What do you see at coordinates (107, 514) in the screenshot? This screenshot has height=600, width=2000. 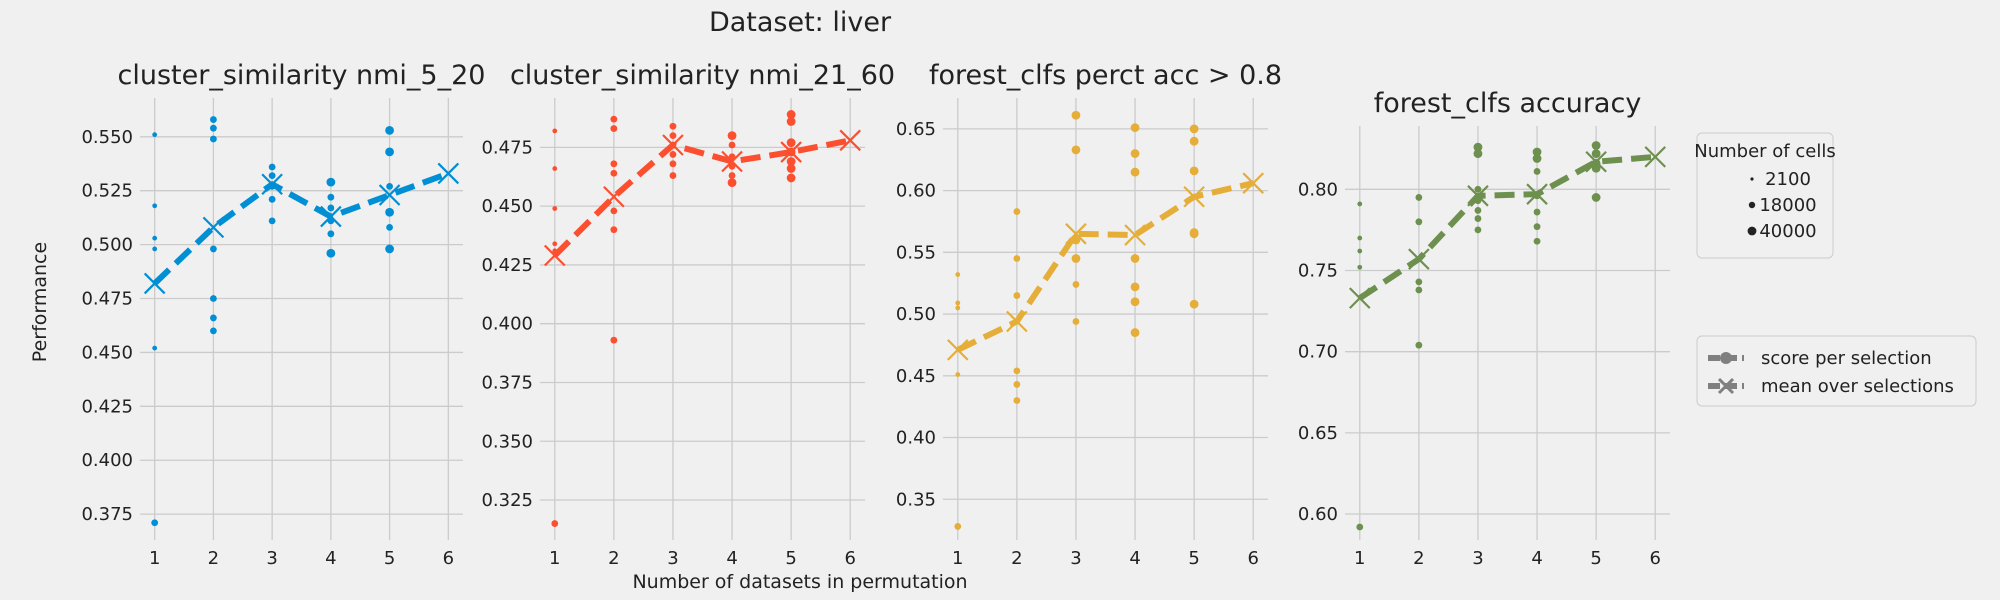 I see `y-tick-label: 0.375` at bounding box center [107, 514].